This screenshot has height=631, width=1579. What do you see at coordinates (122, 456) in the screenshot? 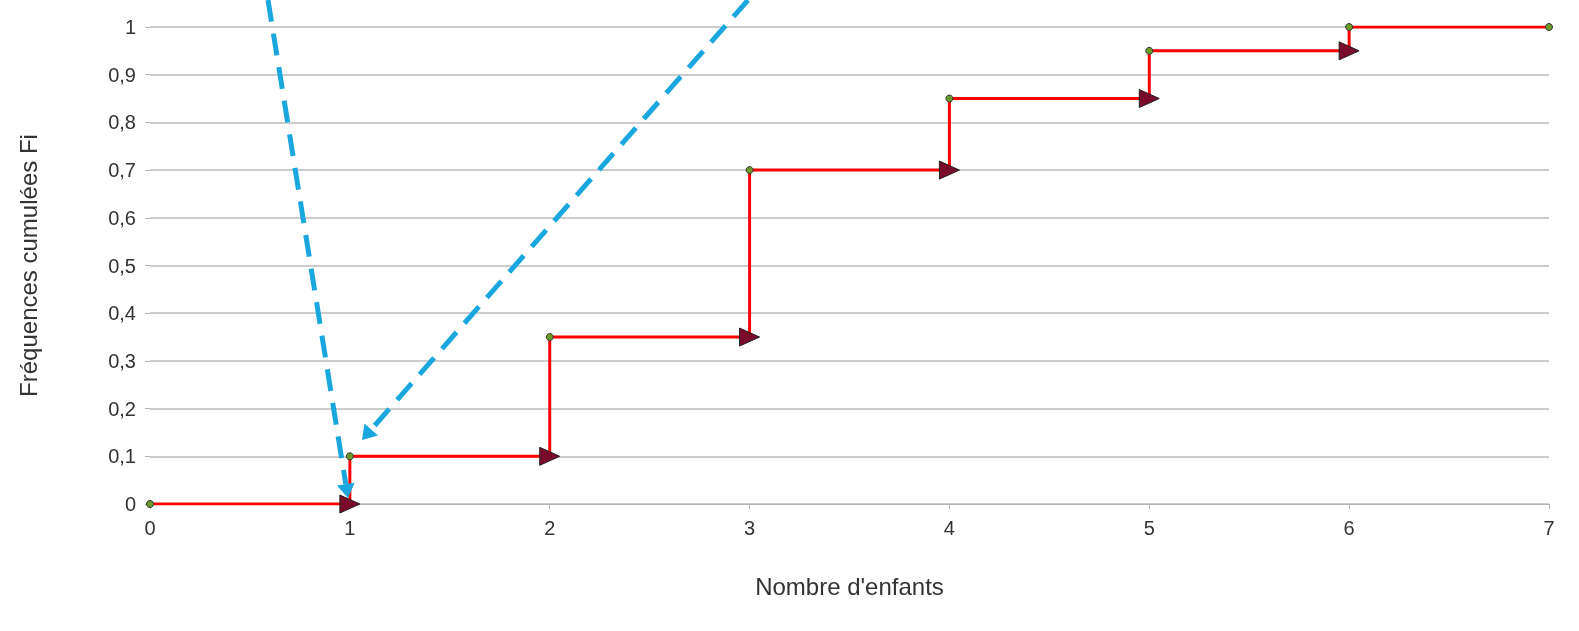
I see `y-tick-label: 0,1` at bounding box center [122, 456].